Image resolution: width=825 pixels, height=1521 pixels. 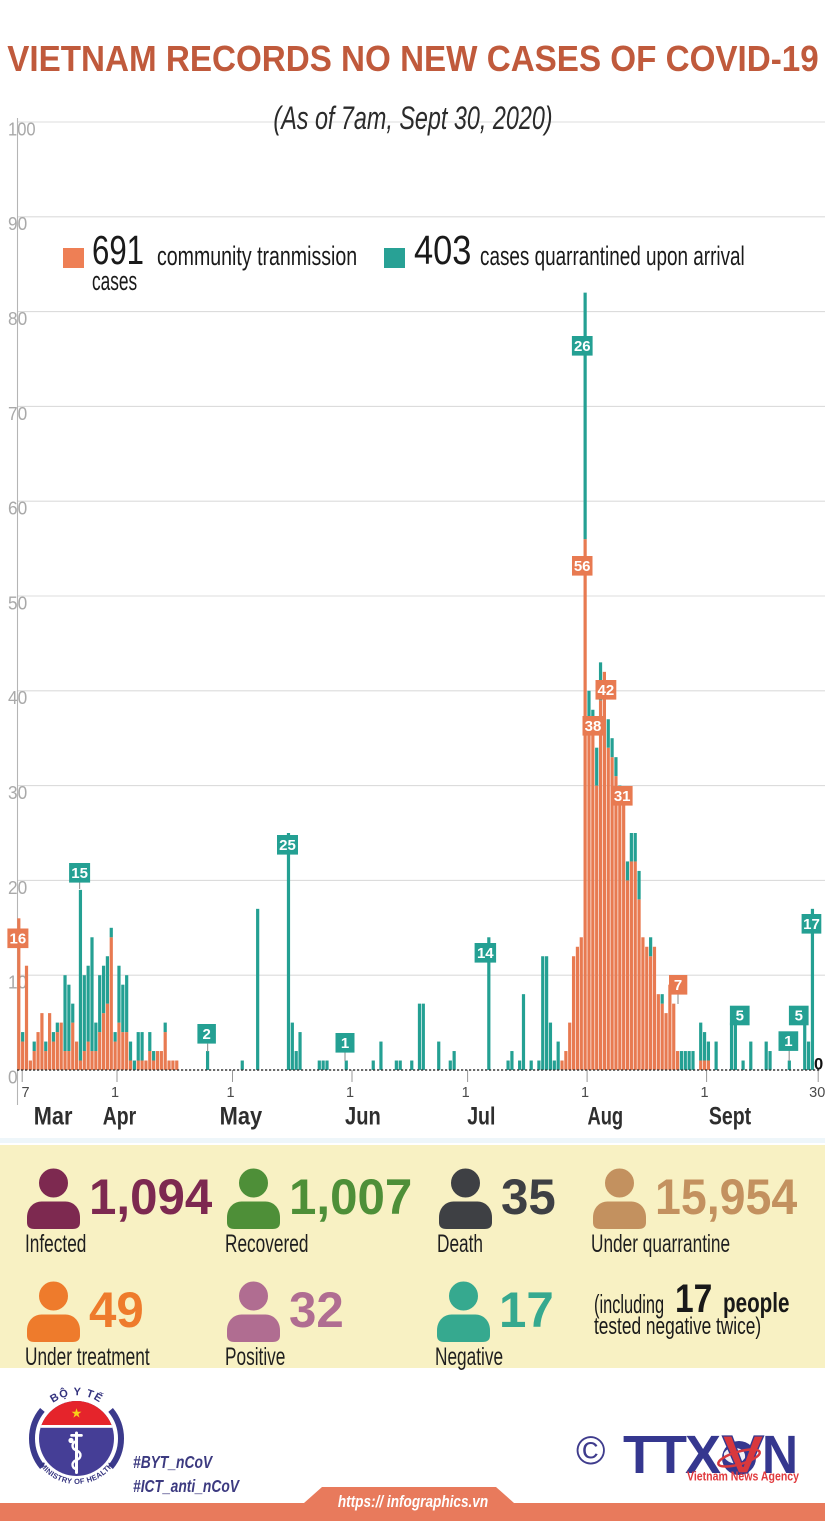 I want to click on svg-text: Sept, so click(x=730, y=1117).